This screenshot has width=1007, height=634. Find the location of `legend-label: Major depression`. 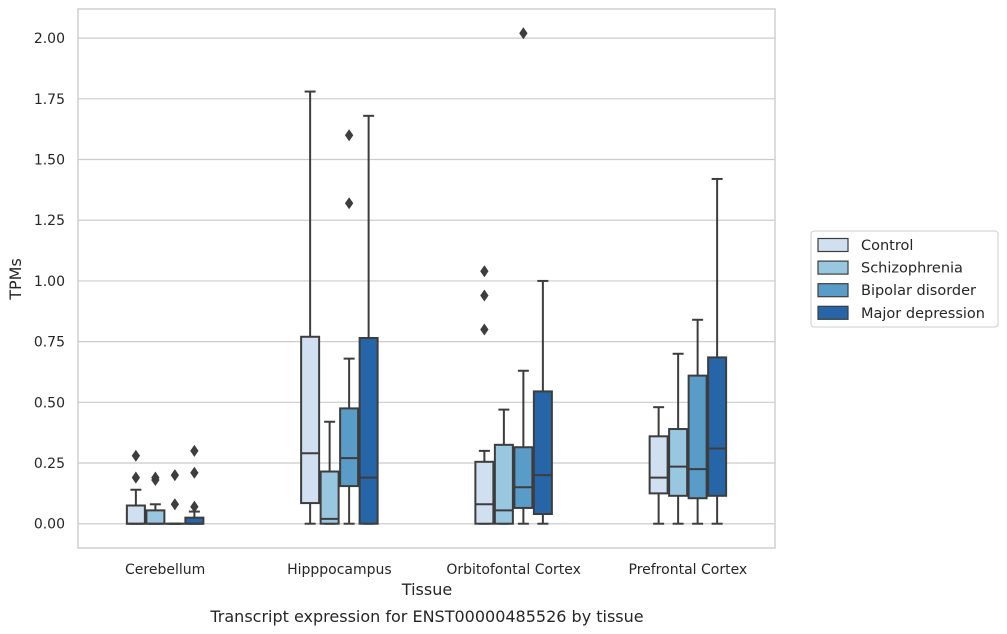

legend-label: Major depression is located at coordinates (923, 314).